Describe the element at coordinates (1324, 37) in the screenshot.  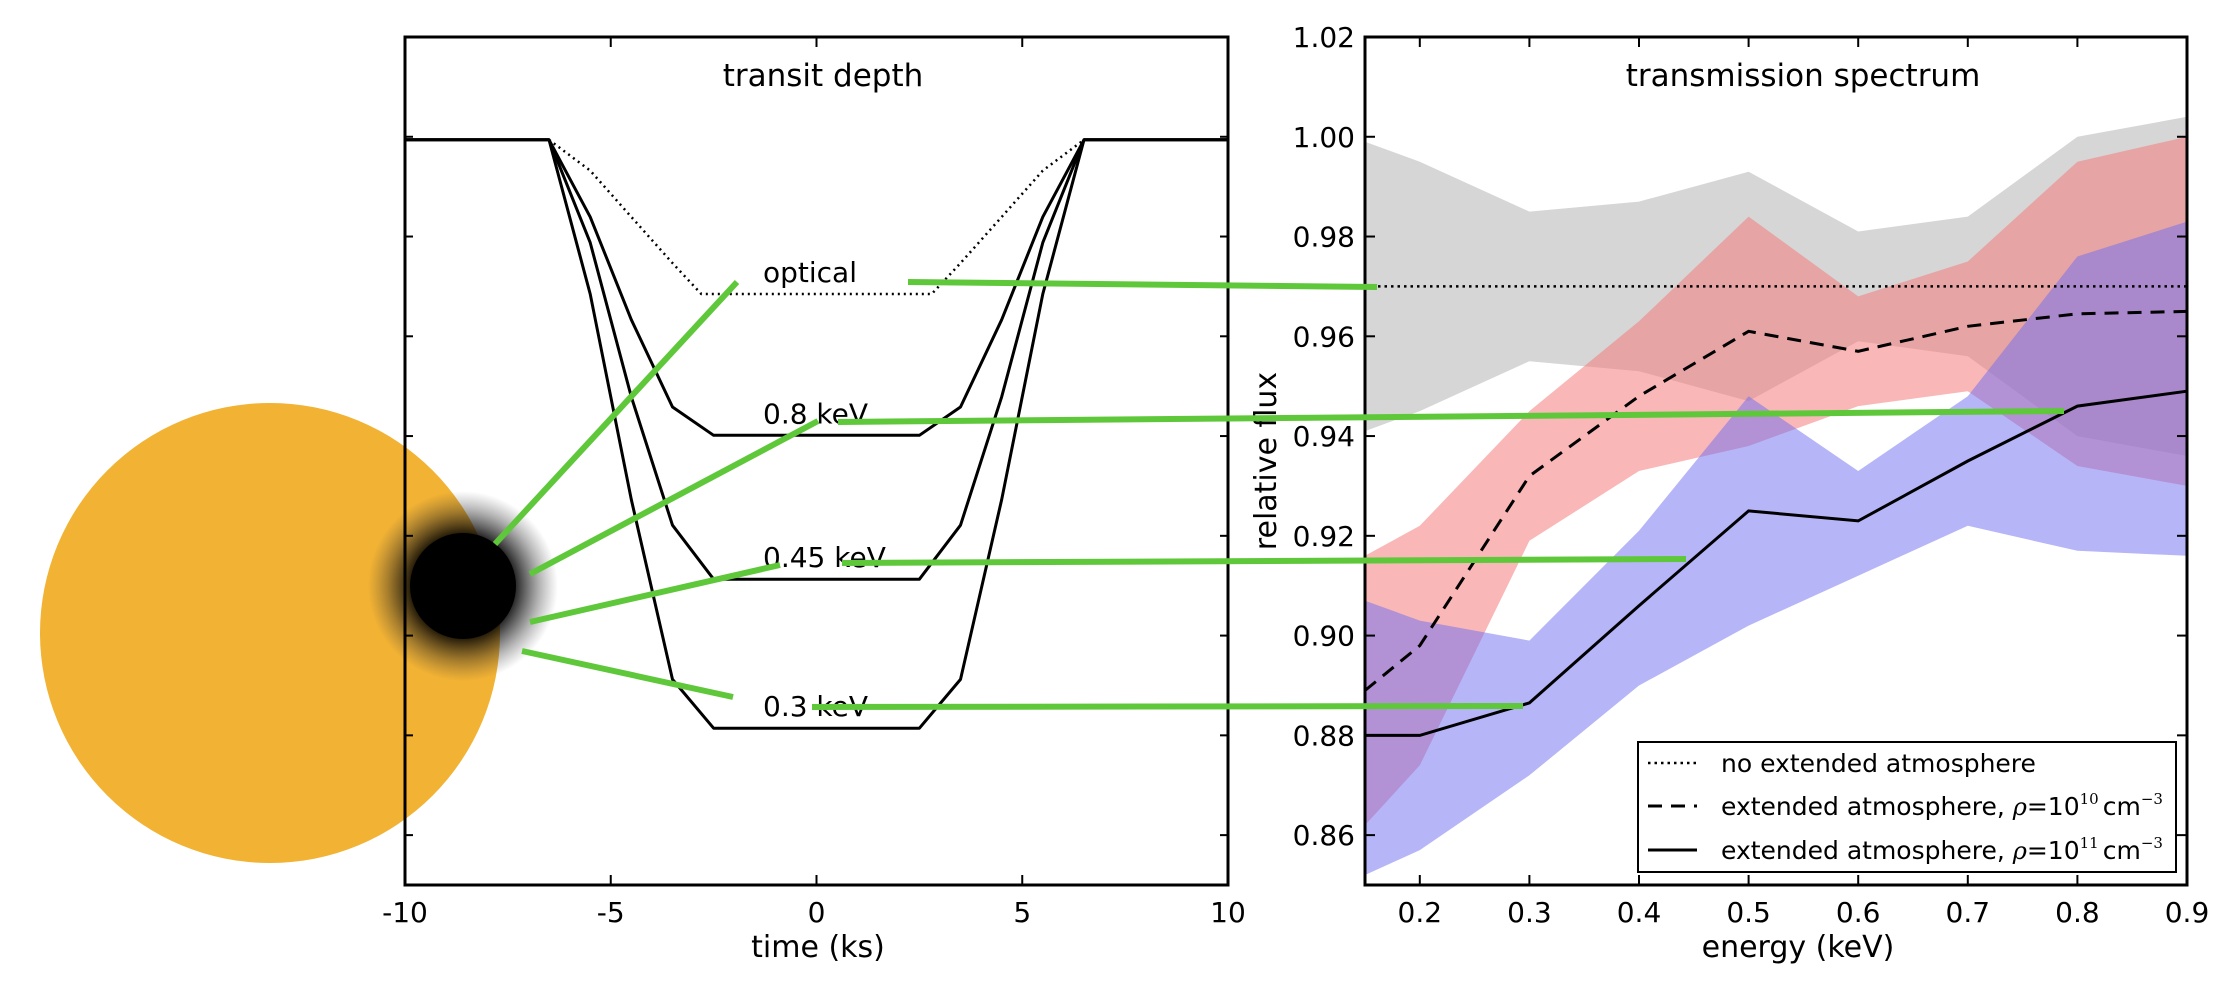
I see `y-tick-label: 1.02` at that location.